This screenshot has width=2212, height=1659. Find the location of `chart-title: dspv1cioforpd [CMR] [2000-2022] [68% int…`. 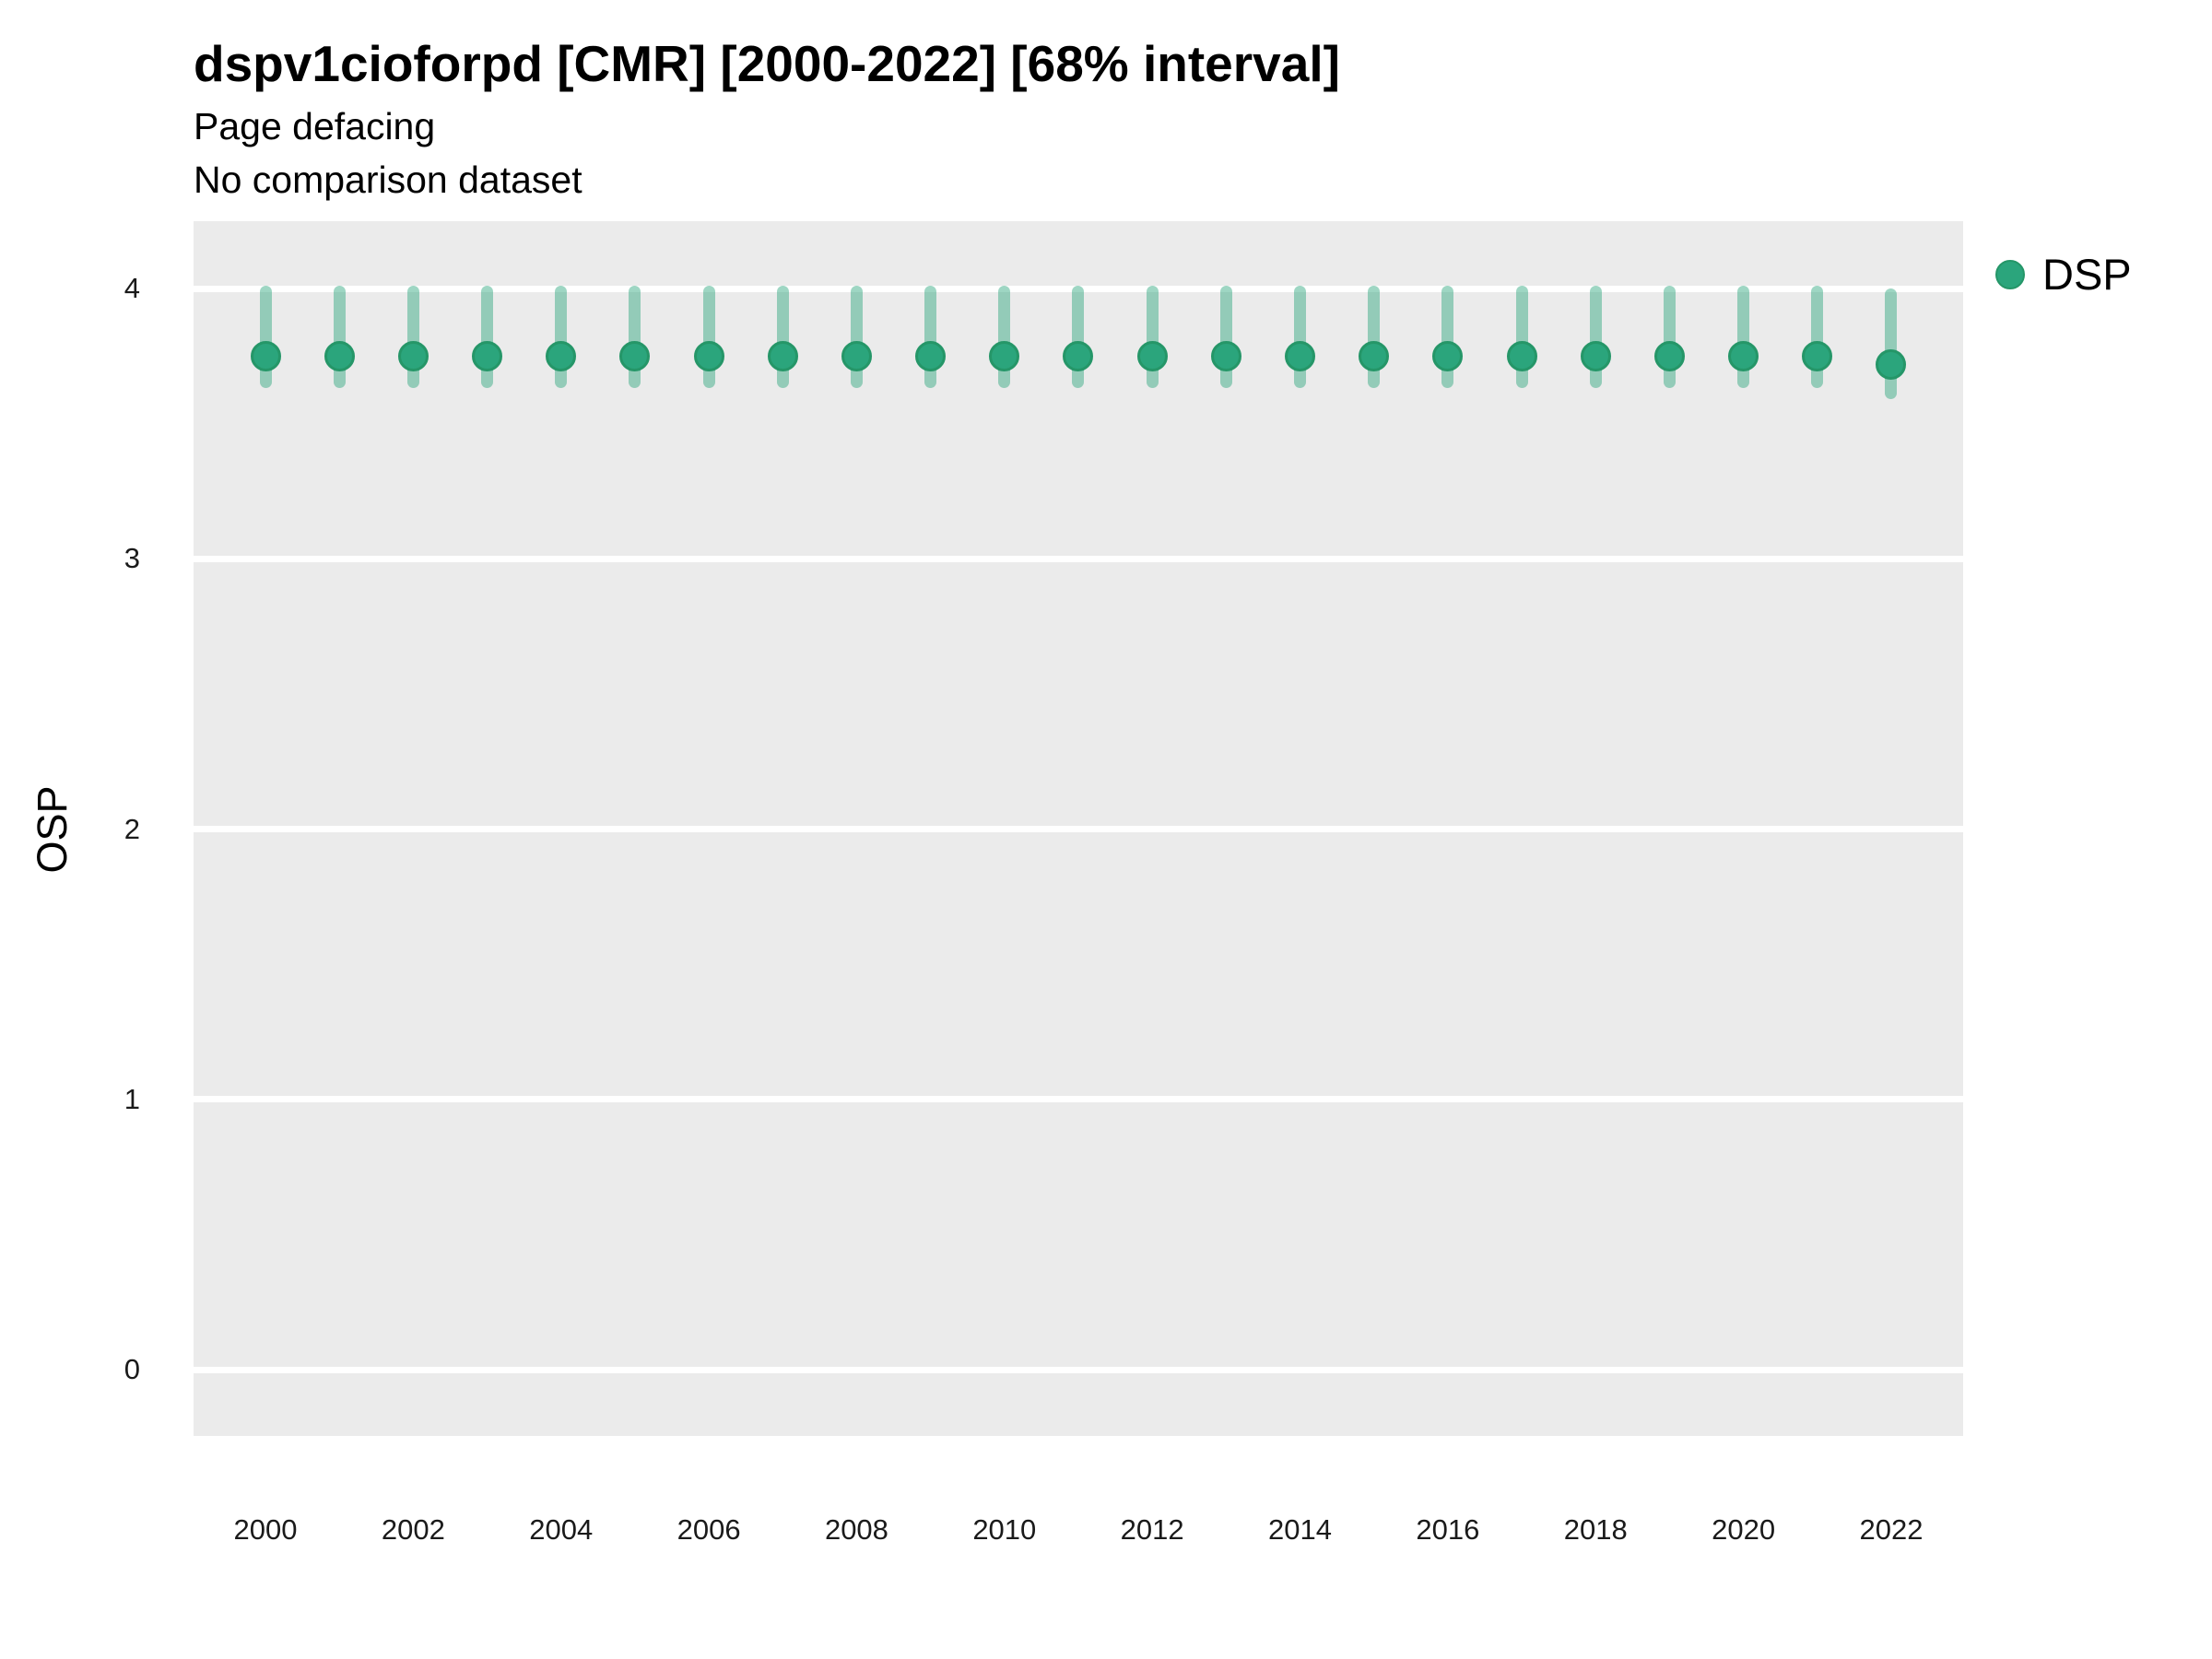

chart-title: dspv1cioforpd [CMR] [2000-2022] [68% int… is located at coordinates (767, 63).